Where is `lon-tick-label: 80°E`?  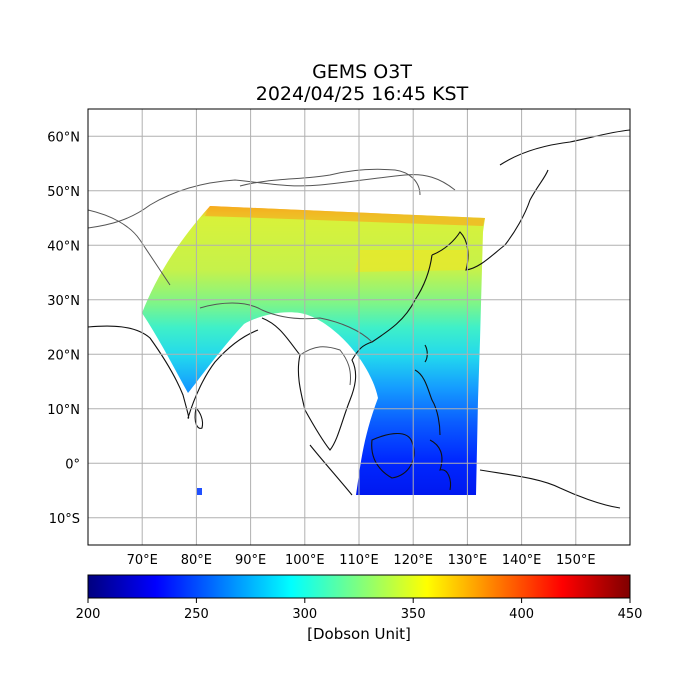 lon-tick-label: 80°E is located at coordinates (196, 560).